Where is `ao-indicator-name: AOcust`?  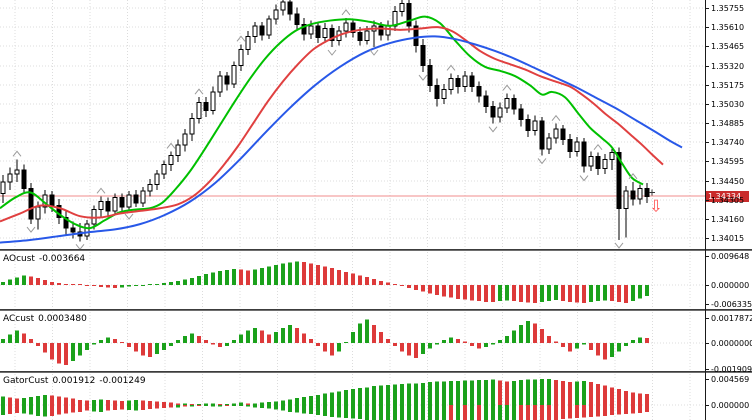 ao-indicator-name: AOcust is located at coordinates (19, 259).